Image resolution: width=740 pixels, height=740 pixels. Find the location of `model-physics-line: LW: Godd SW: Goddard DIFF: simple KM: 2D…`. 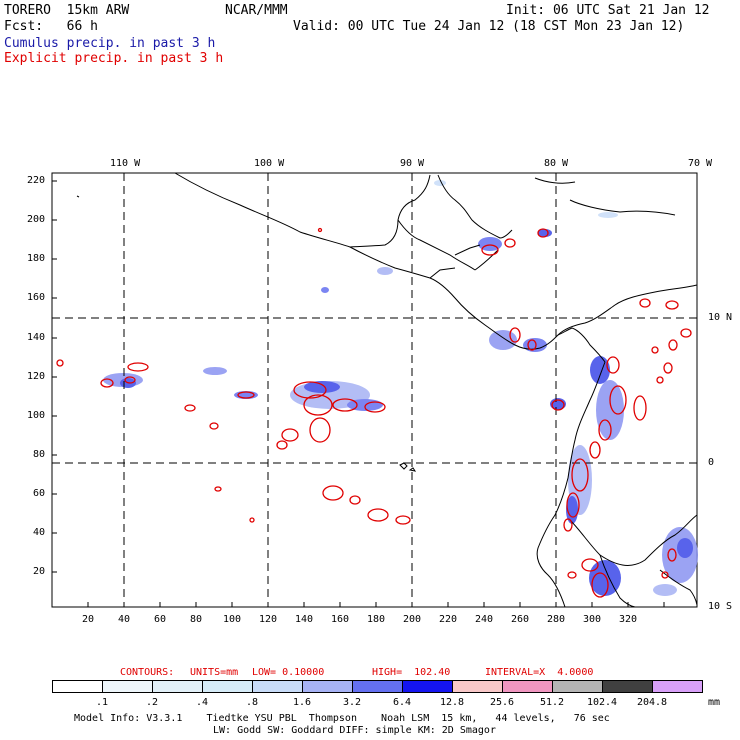

model-physics-line: LW: Godd SW: Goddard DIFF: simple KM: 2D… is located at coordinates (354, 730).